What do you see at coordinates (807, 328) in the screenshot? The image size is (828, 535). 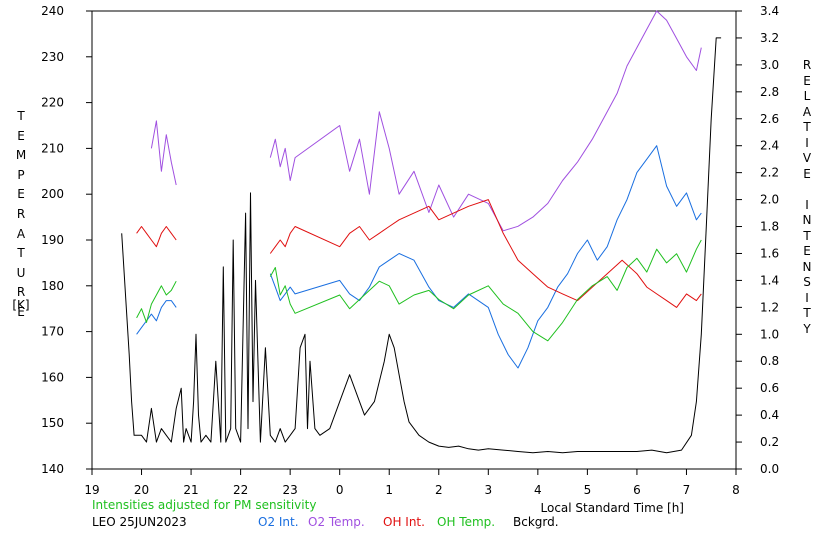 I see `right-axis-title-letter: Y` at bounding box center [807, 328].